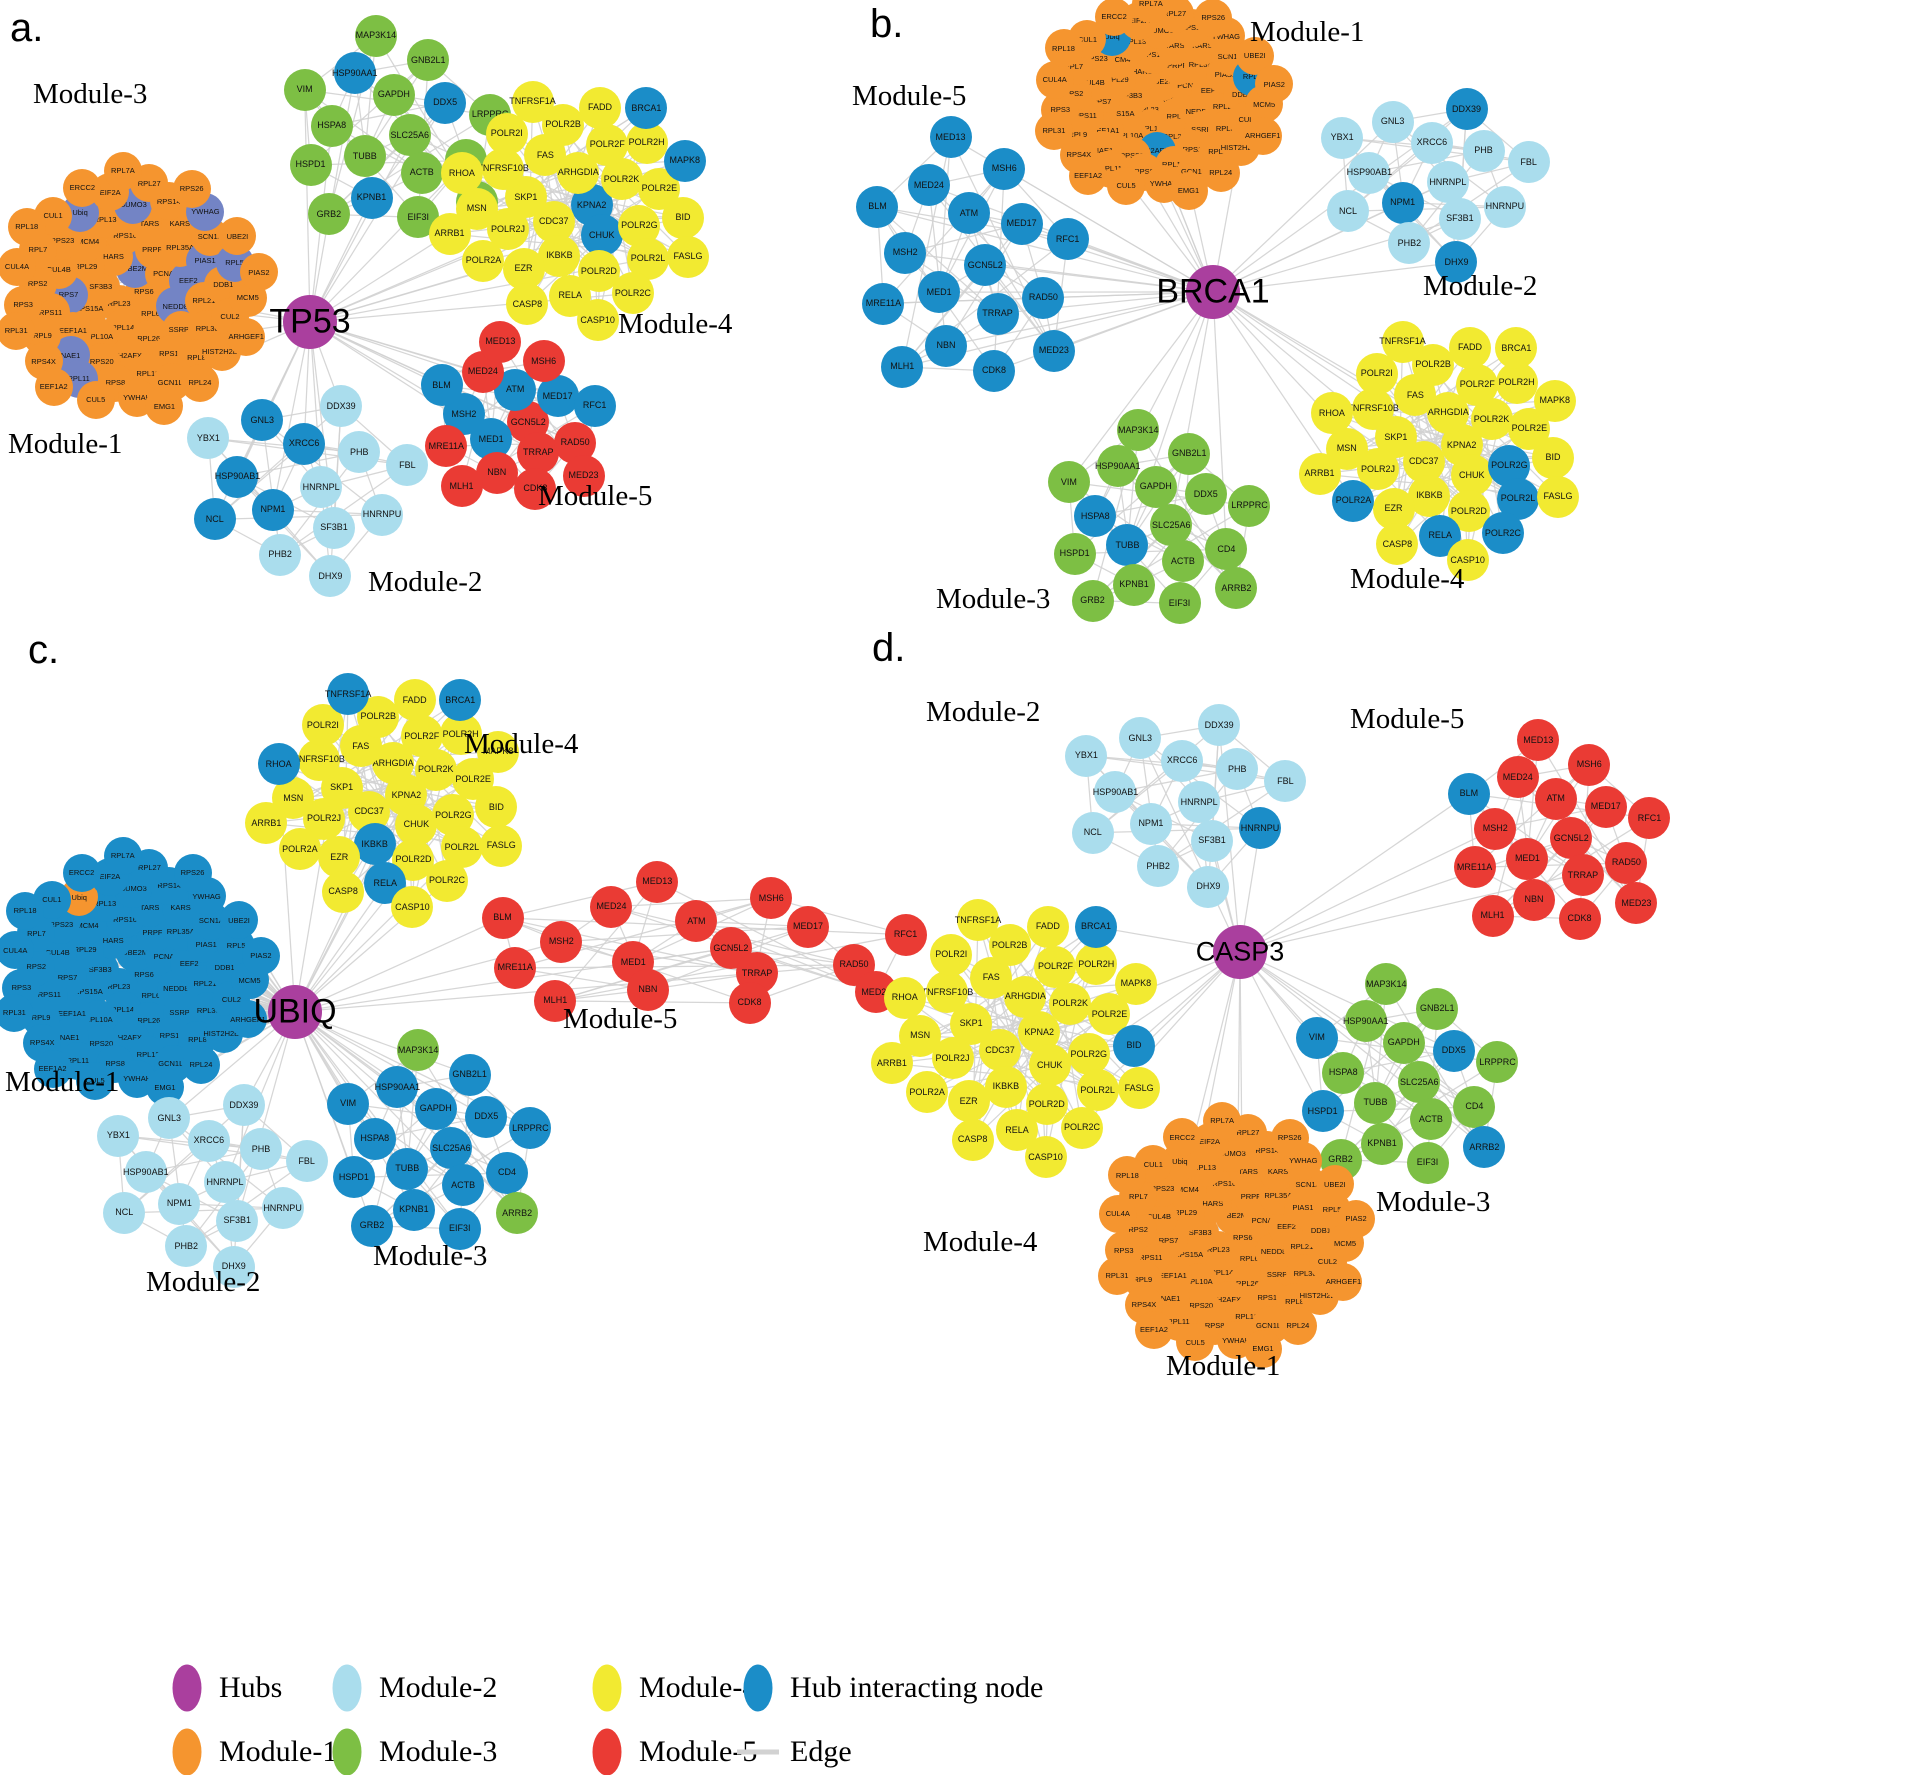 This screenshot has width=1923, height=1775. What do you see at coordinates (968, 213) in the screenshot?
I see `network-node: ATM` at bounding box center [968, 213].